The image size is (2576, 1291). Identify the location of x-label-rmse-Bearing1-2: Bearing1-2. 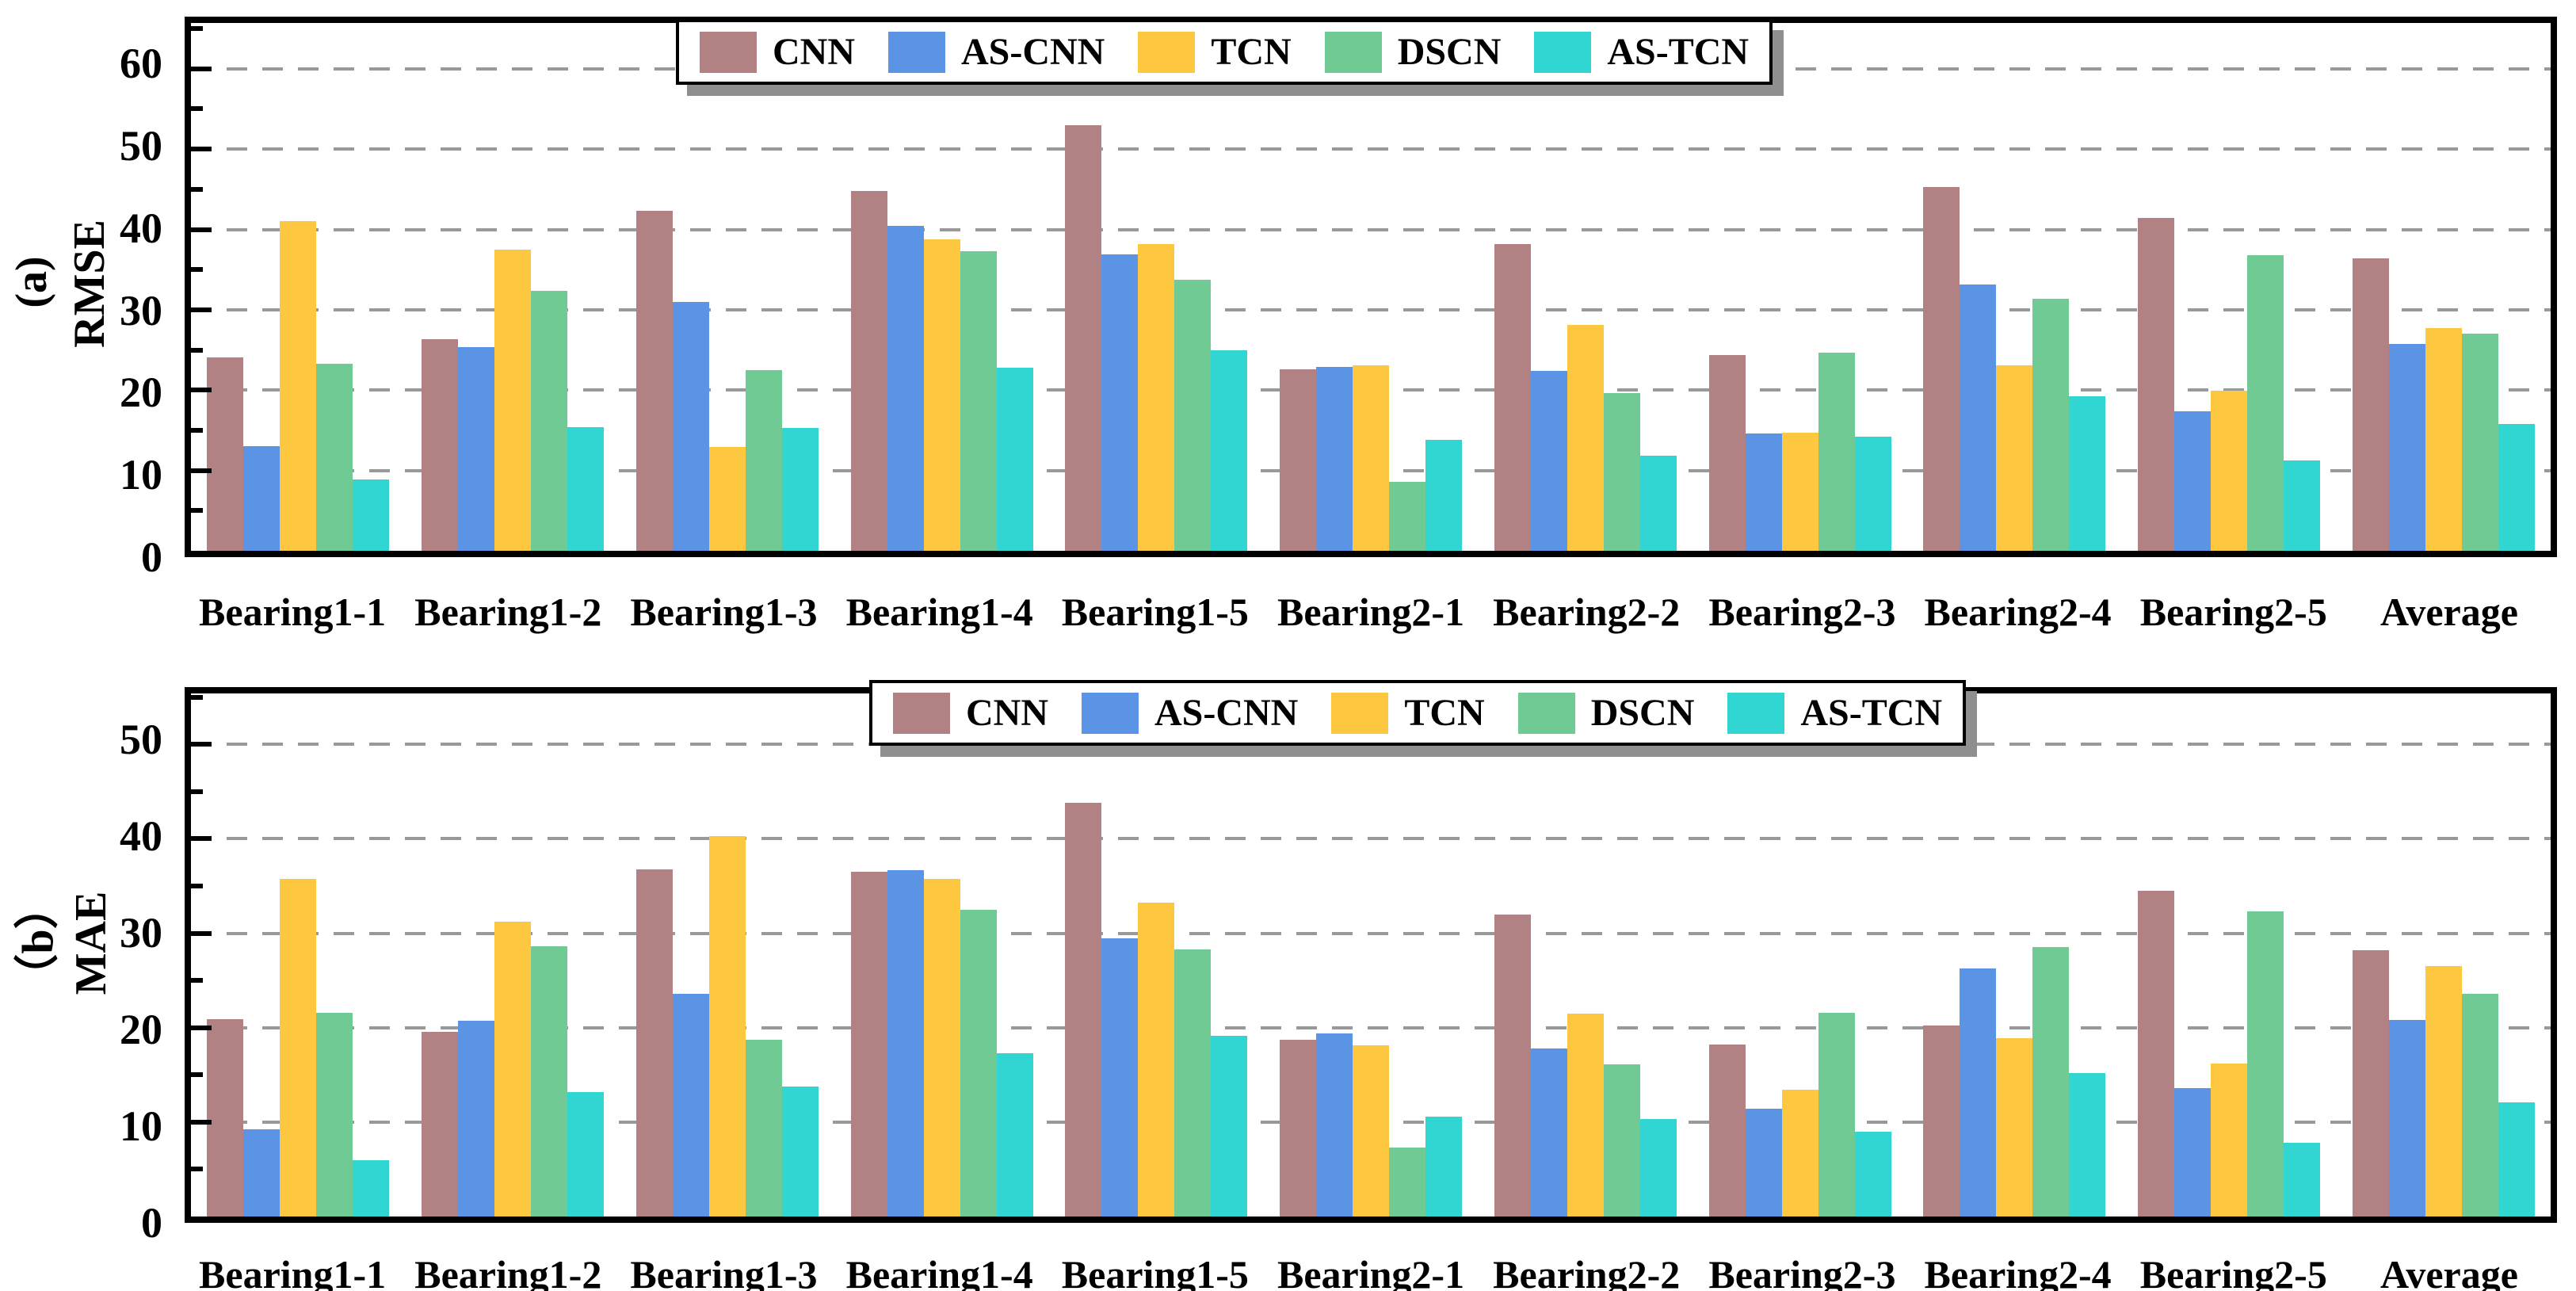
(508, 612).